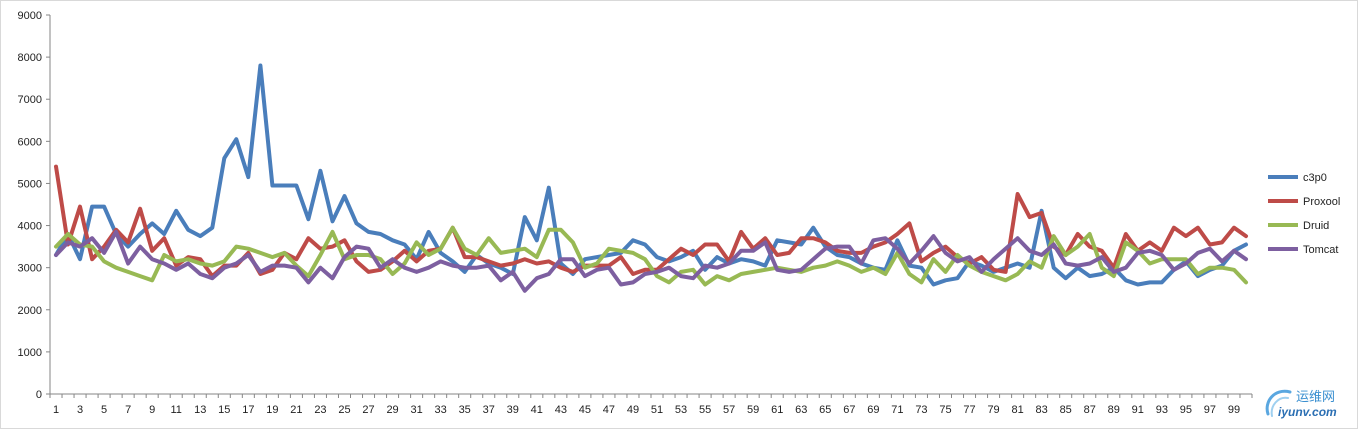 This screenshot has width=1358, height=434. Describe the element at coordinates (969, 410) in the screenshot. I see `x-tick-label: 77` at that location.